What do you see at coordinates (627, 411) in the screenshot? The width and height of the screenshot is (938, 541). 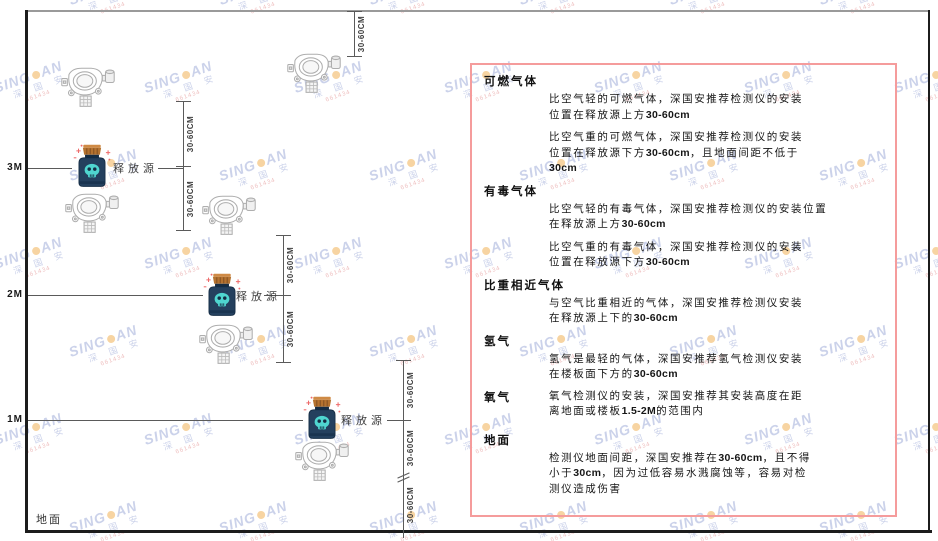 I see `paragraph-line: 离地面或楼板1.5-2M的范围内` at bounding box center [627, 411].